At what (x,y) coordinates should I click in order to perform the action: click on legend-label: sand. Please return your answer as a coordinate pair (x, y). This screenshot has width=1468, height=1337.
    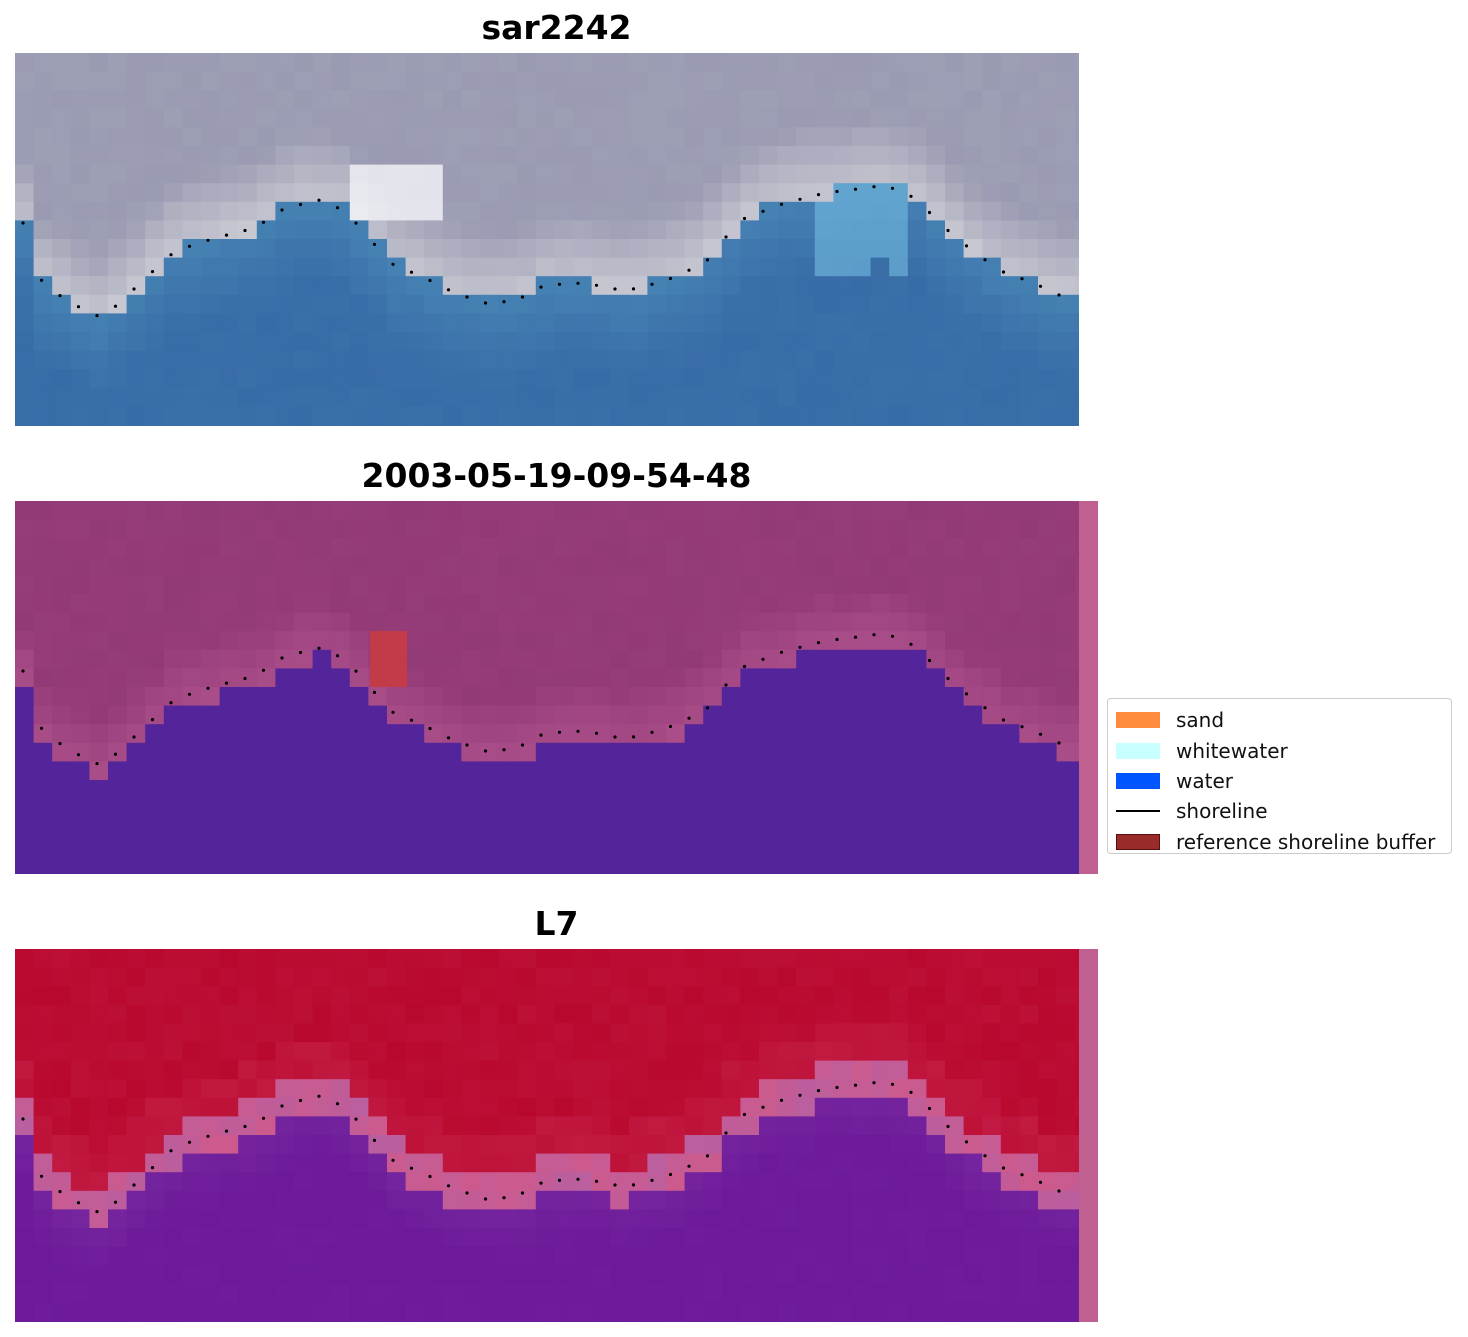
    Looking at the image, I should click on (1200, 720).